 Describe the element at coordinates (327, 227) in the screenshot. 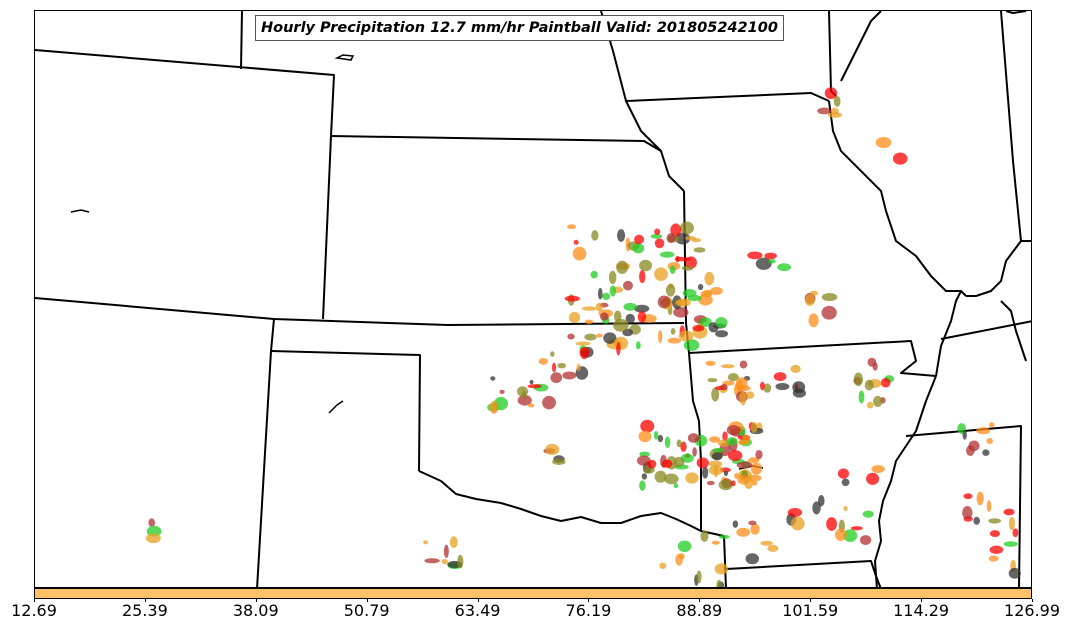

I see `boundary-colorado-kansas` at that location.